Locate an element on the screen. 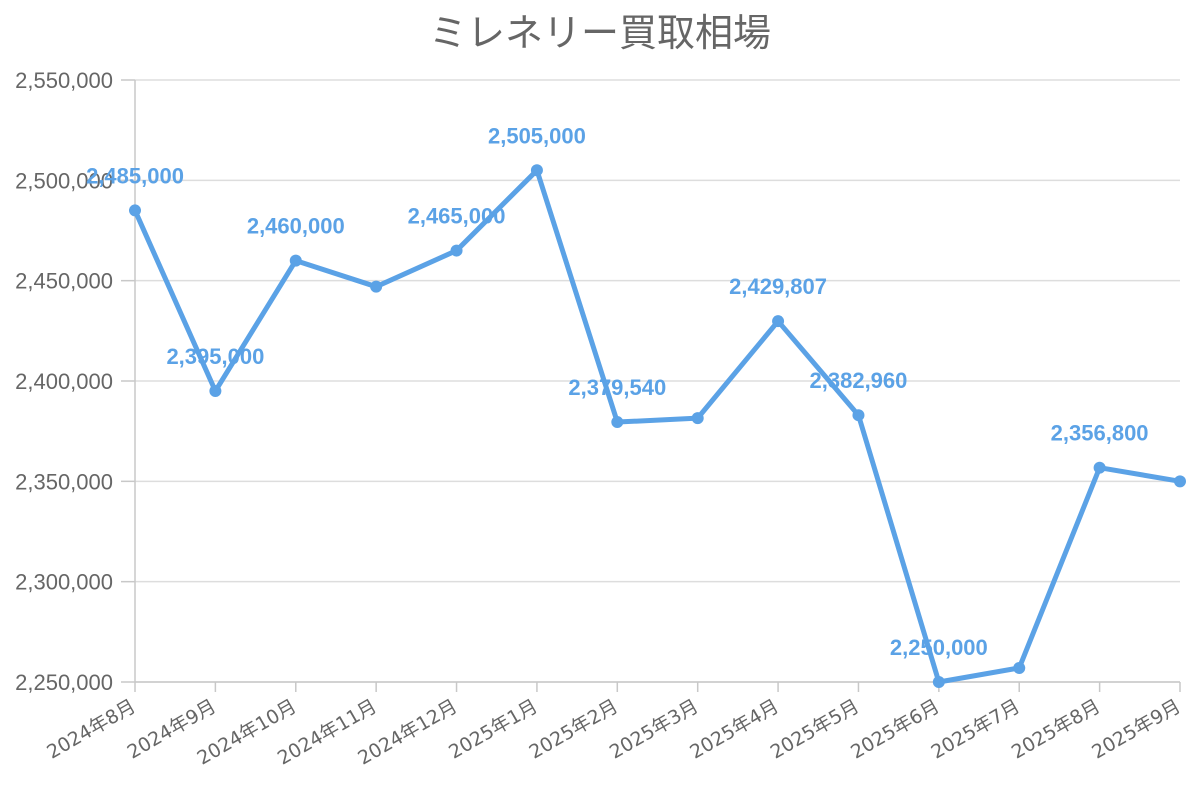  y-tick-label: 2,350,000 is located at coordinates (64, 481).